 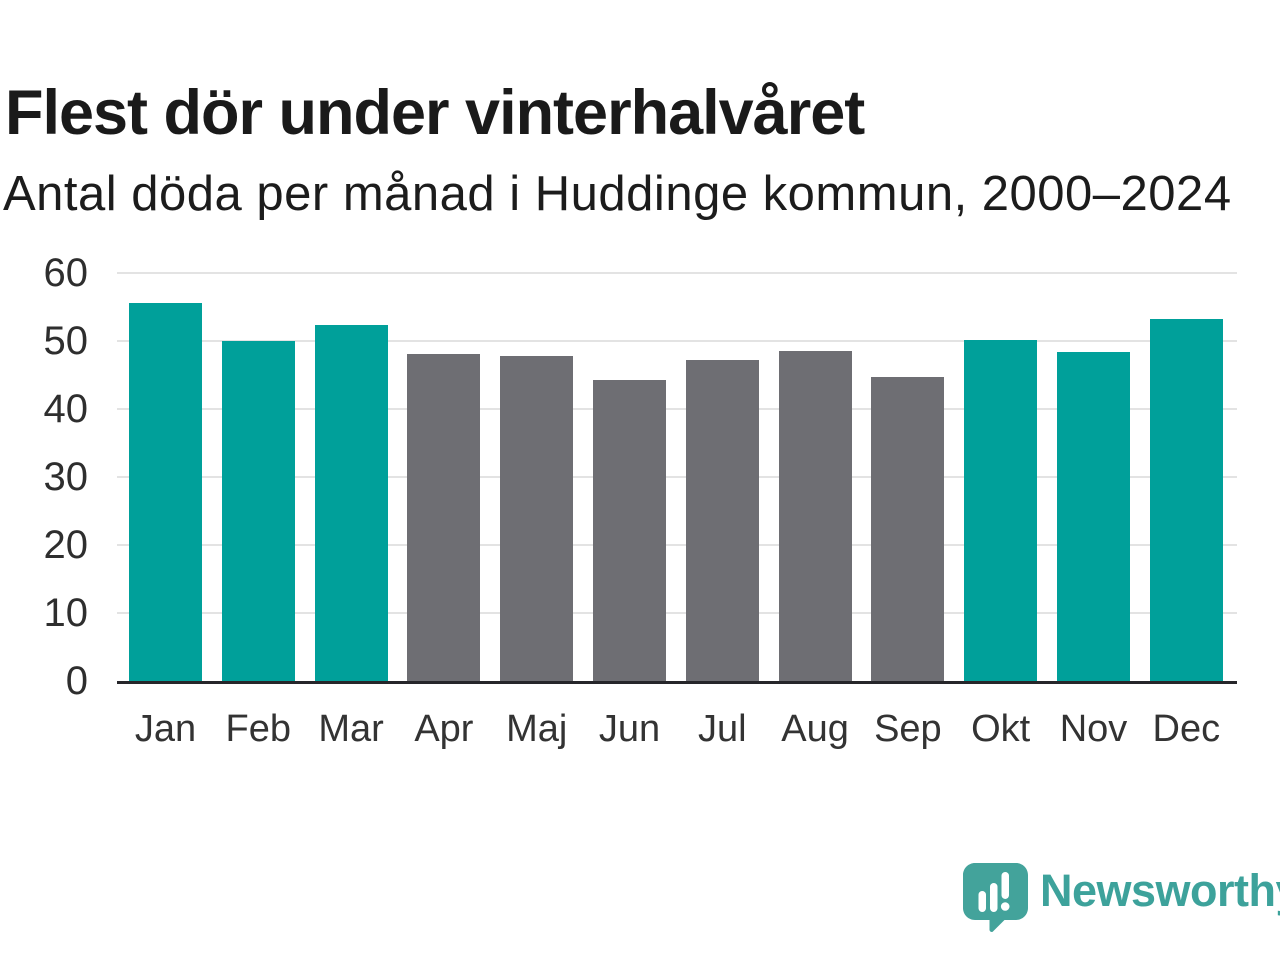 What do you see at coordinates (908, 729) in the screenshot?
I see `x-axis-label: Sep` at bounding box center [908, 729].